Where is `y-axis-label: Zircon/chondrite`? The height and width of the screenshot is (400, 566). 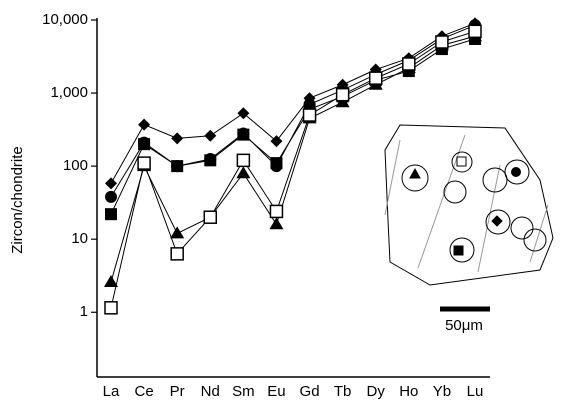
y-axis-label: Zircon/chondrite is located at coordinates (17, 200).